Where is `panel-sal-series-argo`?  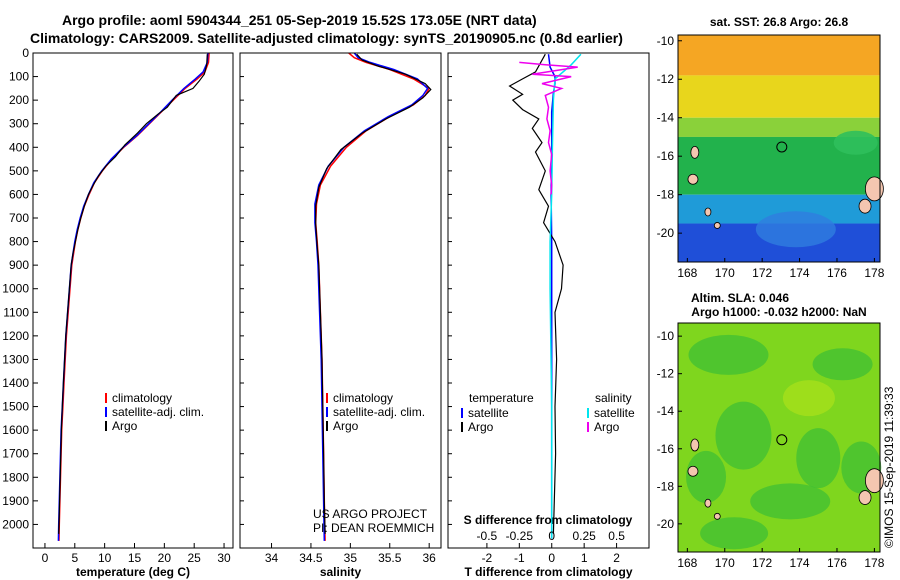 panel-sal-series-argo is located at coordinates (373, 293).